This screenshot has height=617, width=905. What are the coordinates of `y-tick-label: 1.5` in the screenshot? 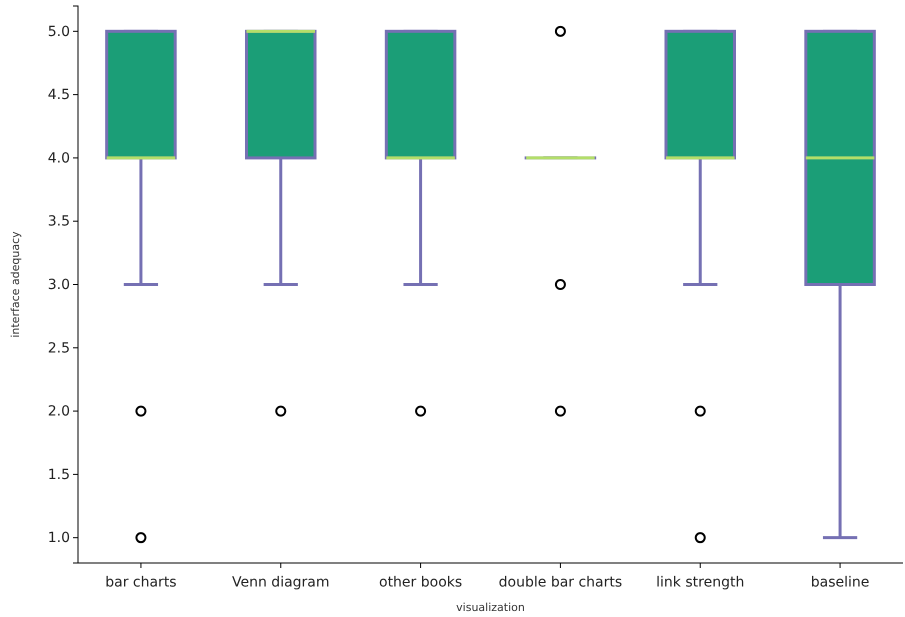 It's located at (59, 474).